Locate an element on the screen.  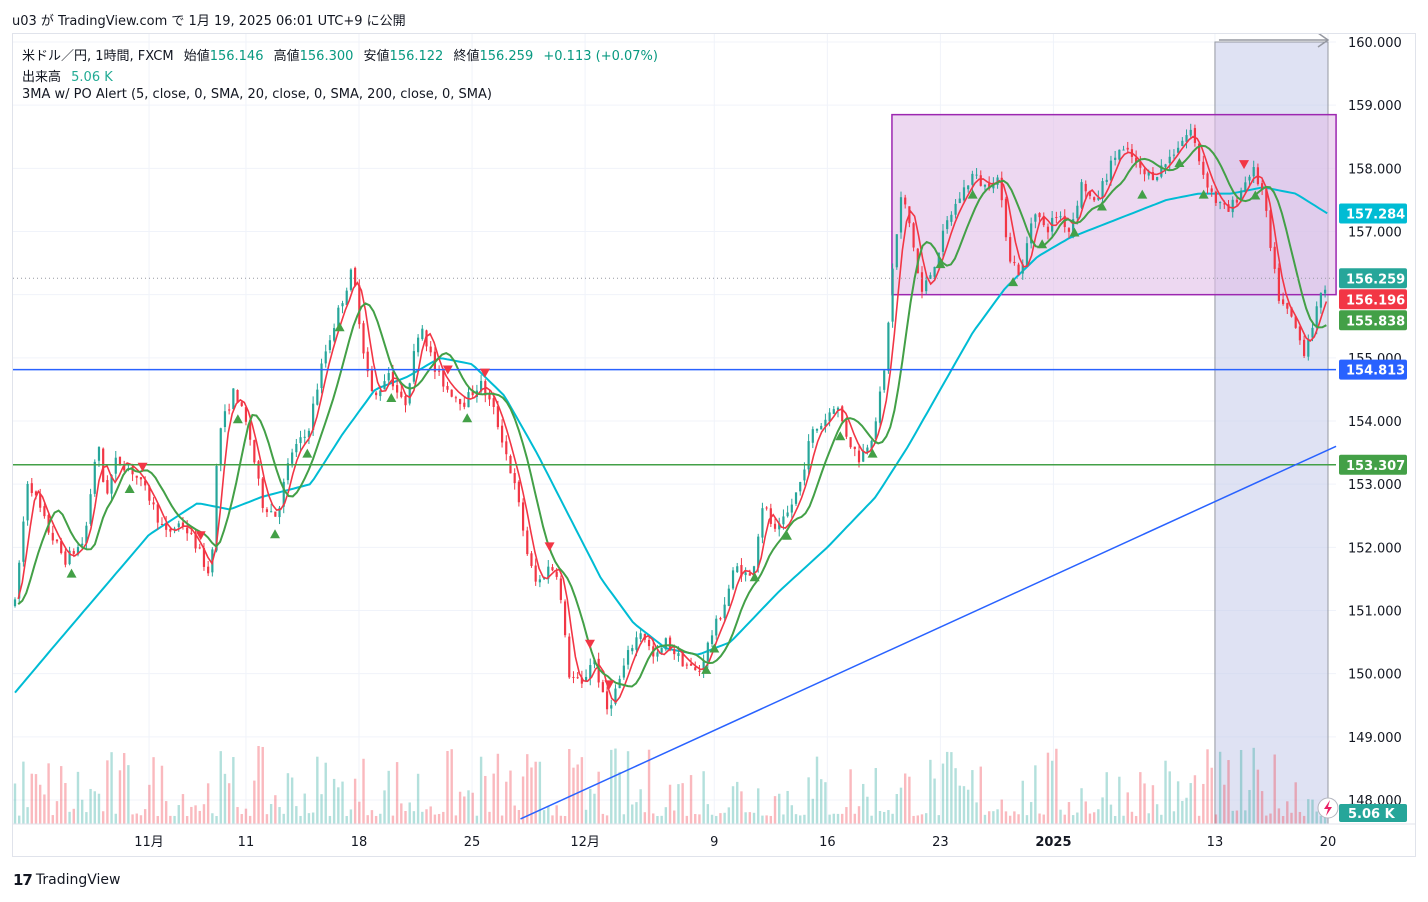
price-tick-label: 160.000 is located at coordinates (1375, 43).